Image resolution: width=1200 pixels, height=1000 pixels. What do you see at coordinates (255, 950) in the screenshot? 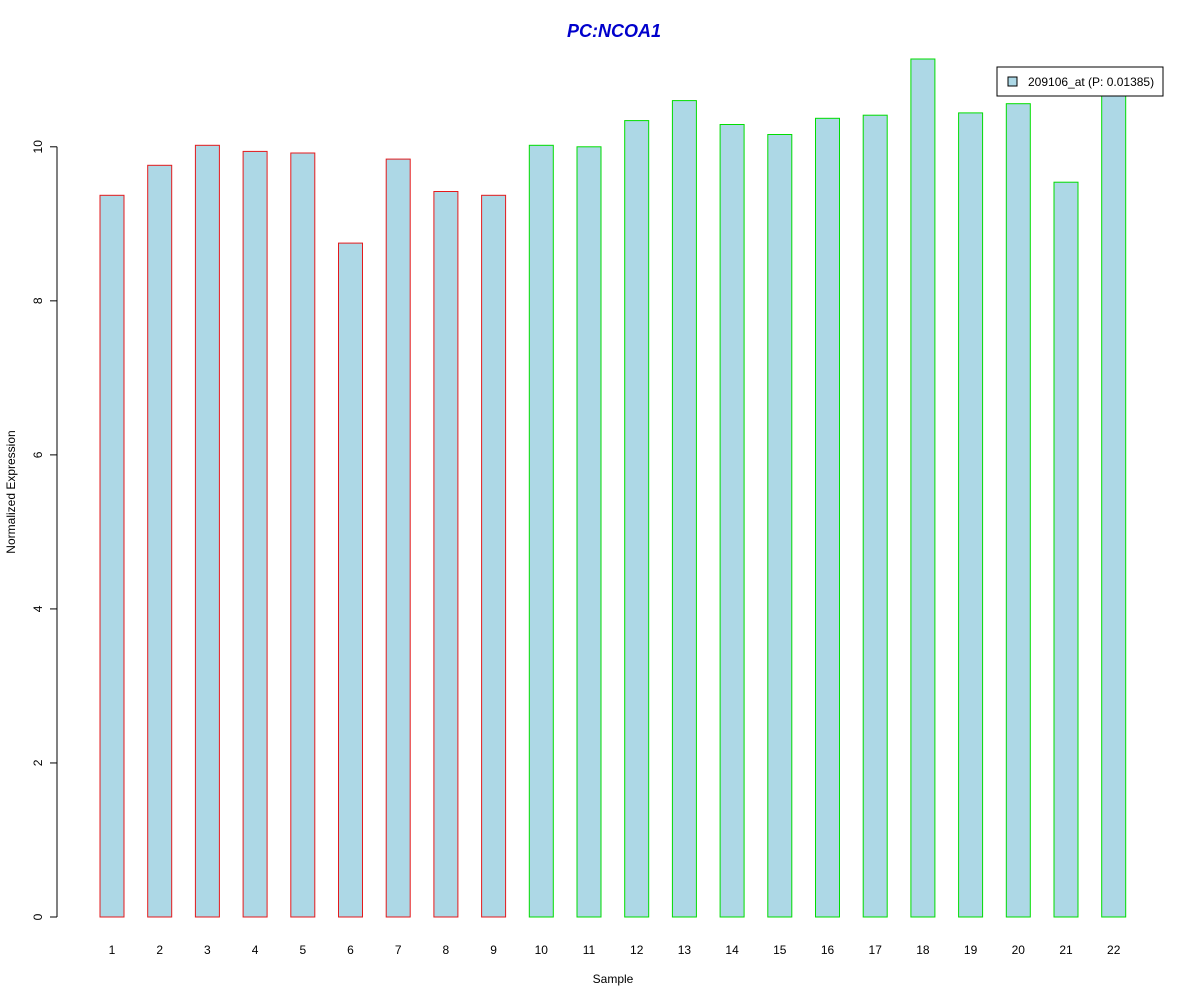
I see `x-tick-label: 4` at bounding box center [255, 950].